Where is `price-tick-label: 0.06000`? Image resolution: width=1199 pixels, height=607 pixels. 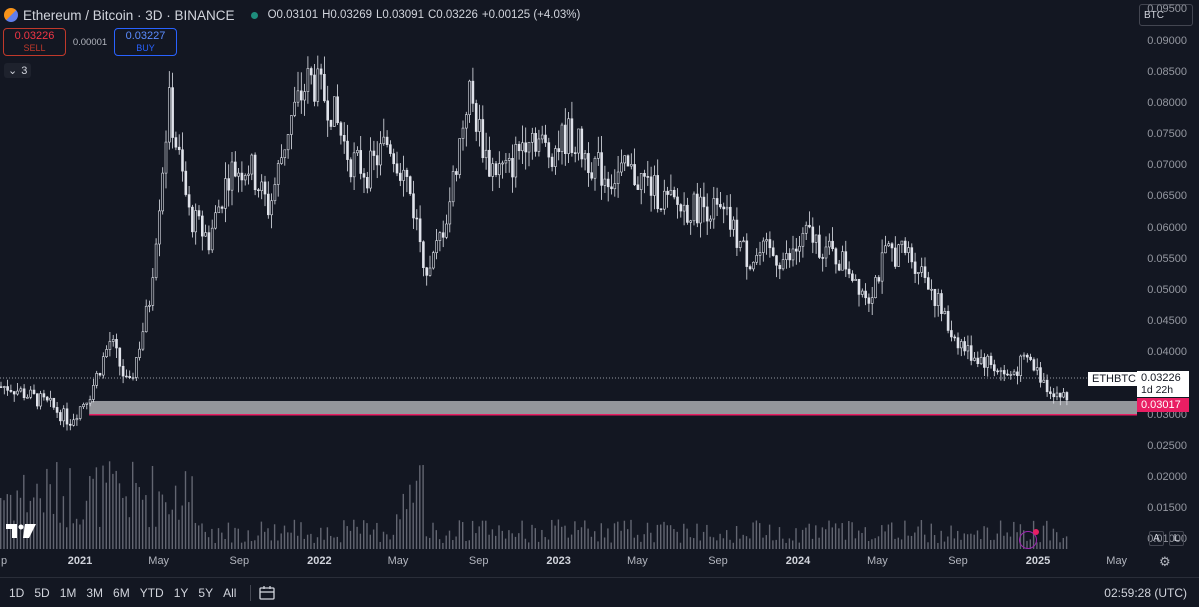 price-tick-label: 0.06000 is located at coordinates (1167, 227).